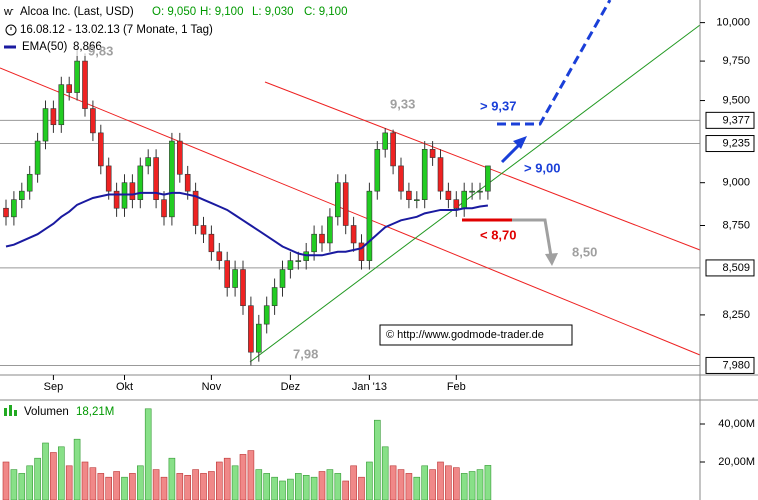 The height and width of the screenshot is (500, 758). Describe the element at coordinates (498, 105) in the screenshot. I see `annotation: > 9,37` at that location.